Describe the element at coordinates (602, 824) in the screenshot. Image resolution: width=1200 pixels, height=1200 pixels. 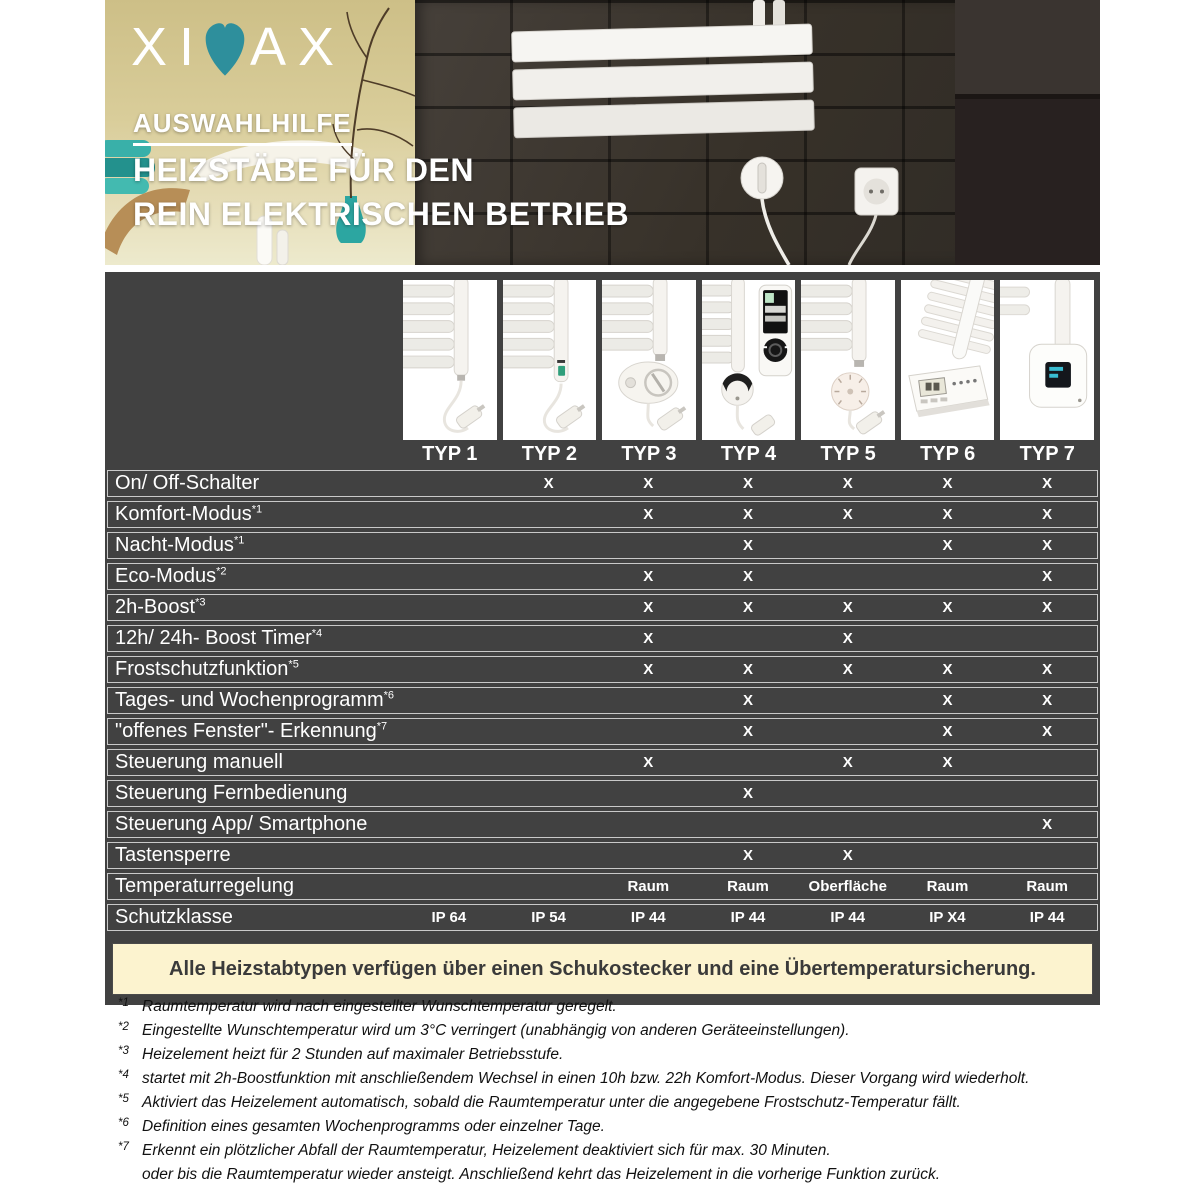
I see `feature-row: Steuerung App/ Smartphone X` at that location.